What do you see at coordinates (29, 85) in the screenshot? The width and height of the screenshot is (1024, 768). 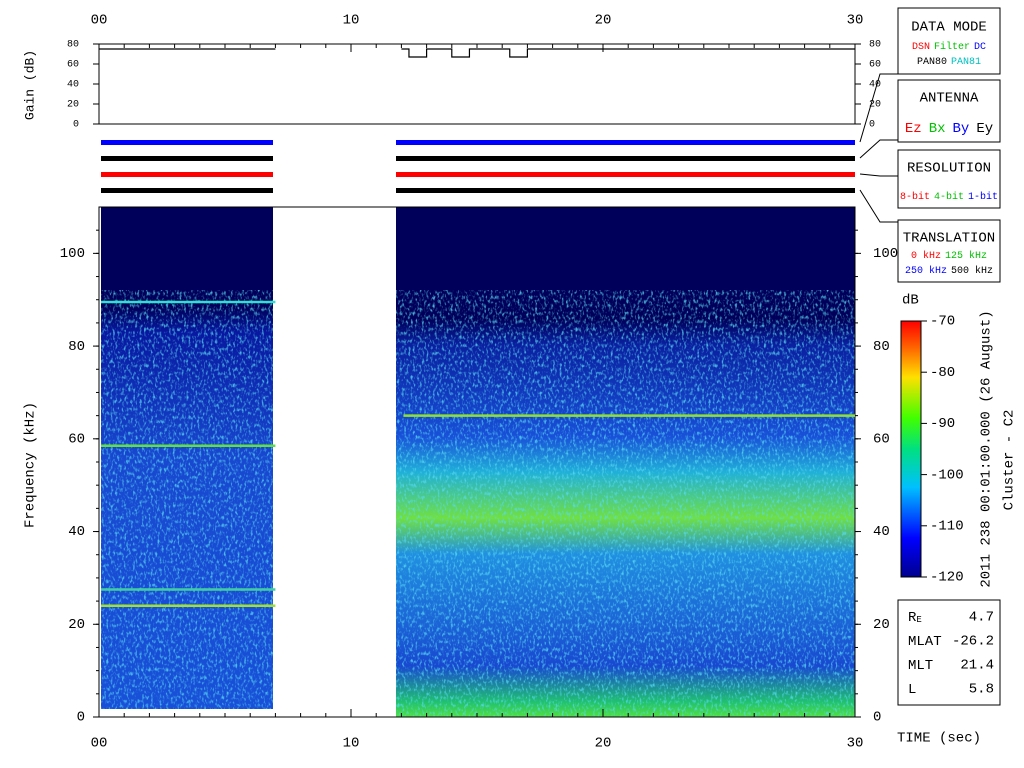 I see `y-axis-label: Gain (dB)` at bounding box center [29, 85].